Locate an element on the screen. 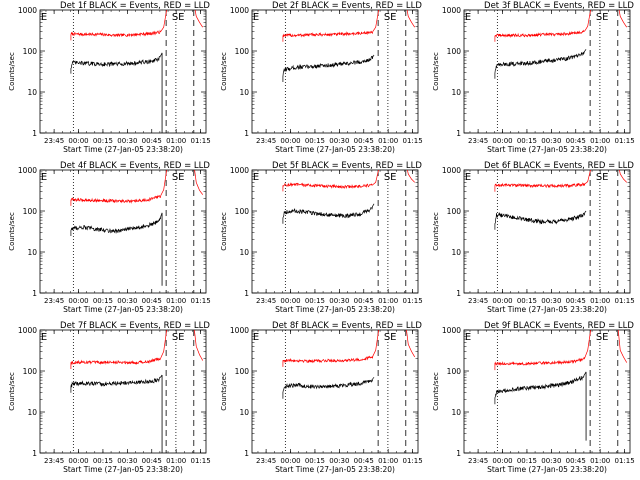 The height and width of the screenshot is (480, 640). panel-title: Det 9f BLACK = Events, RED = LLD is located at coordinates (559, 326).